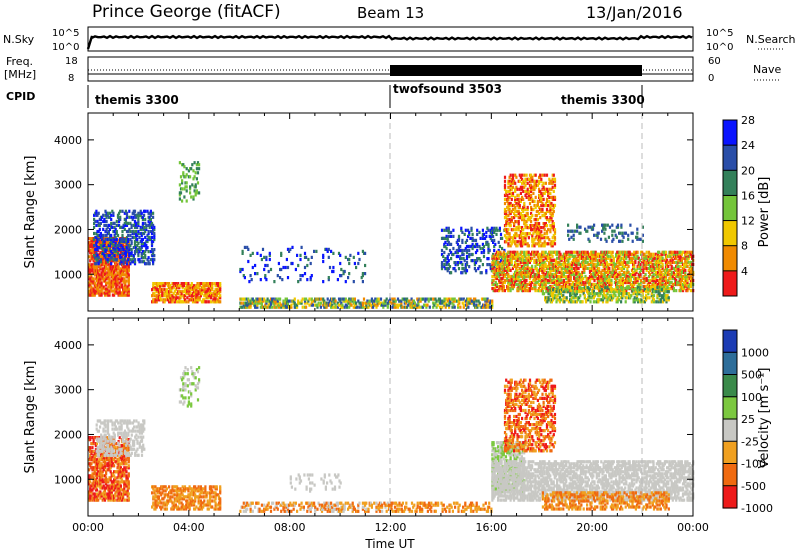 Image resolution: width=800 pixels, height=558 pixels. I want to click on date-label: 13/Jan/2016, so click(634, 12).